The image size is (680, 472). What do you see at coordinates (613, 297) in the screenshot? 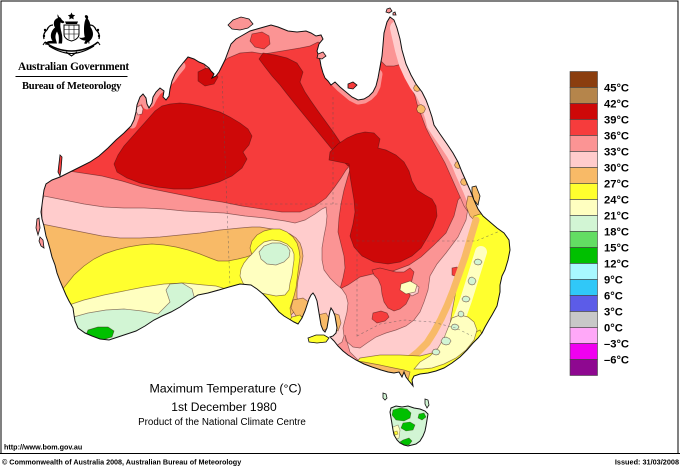
I see `svg-text: 6°C` at bounding box center [613, 297].